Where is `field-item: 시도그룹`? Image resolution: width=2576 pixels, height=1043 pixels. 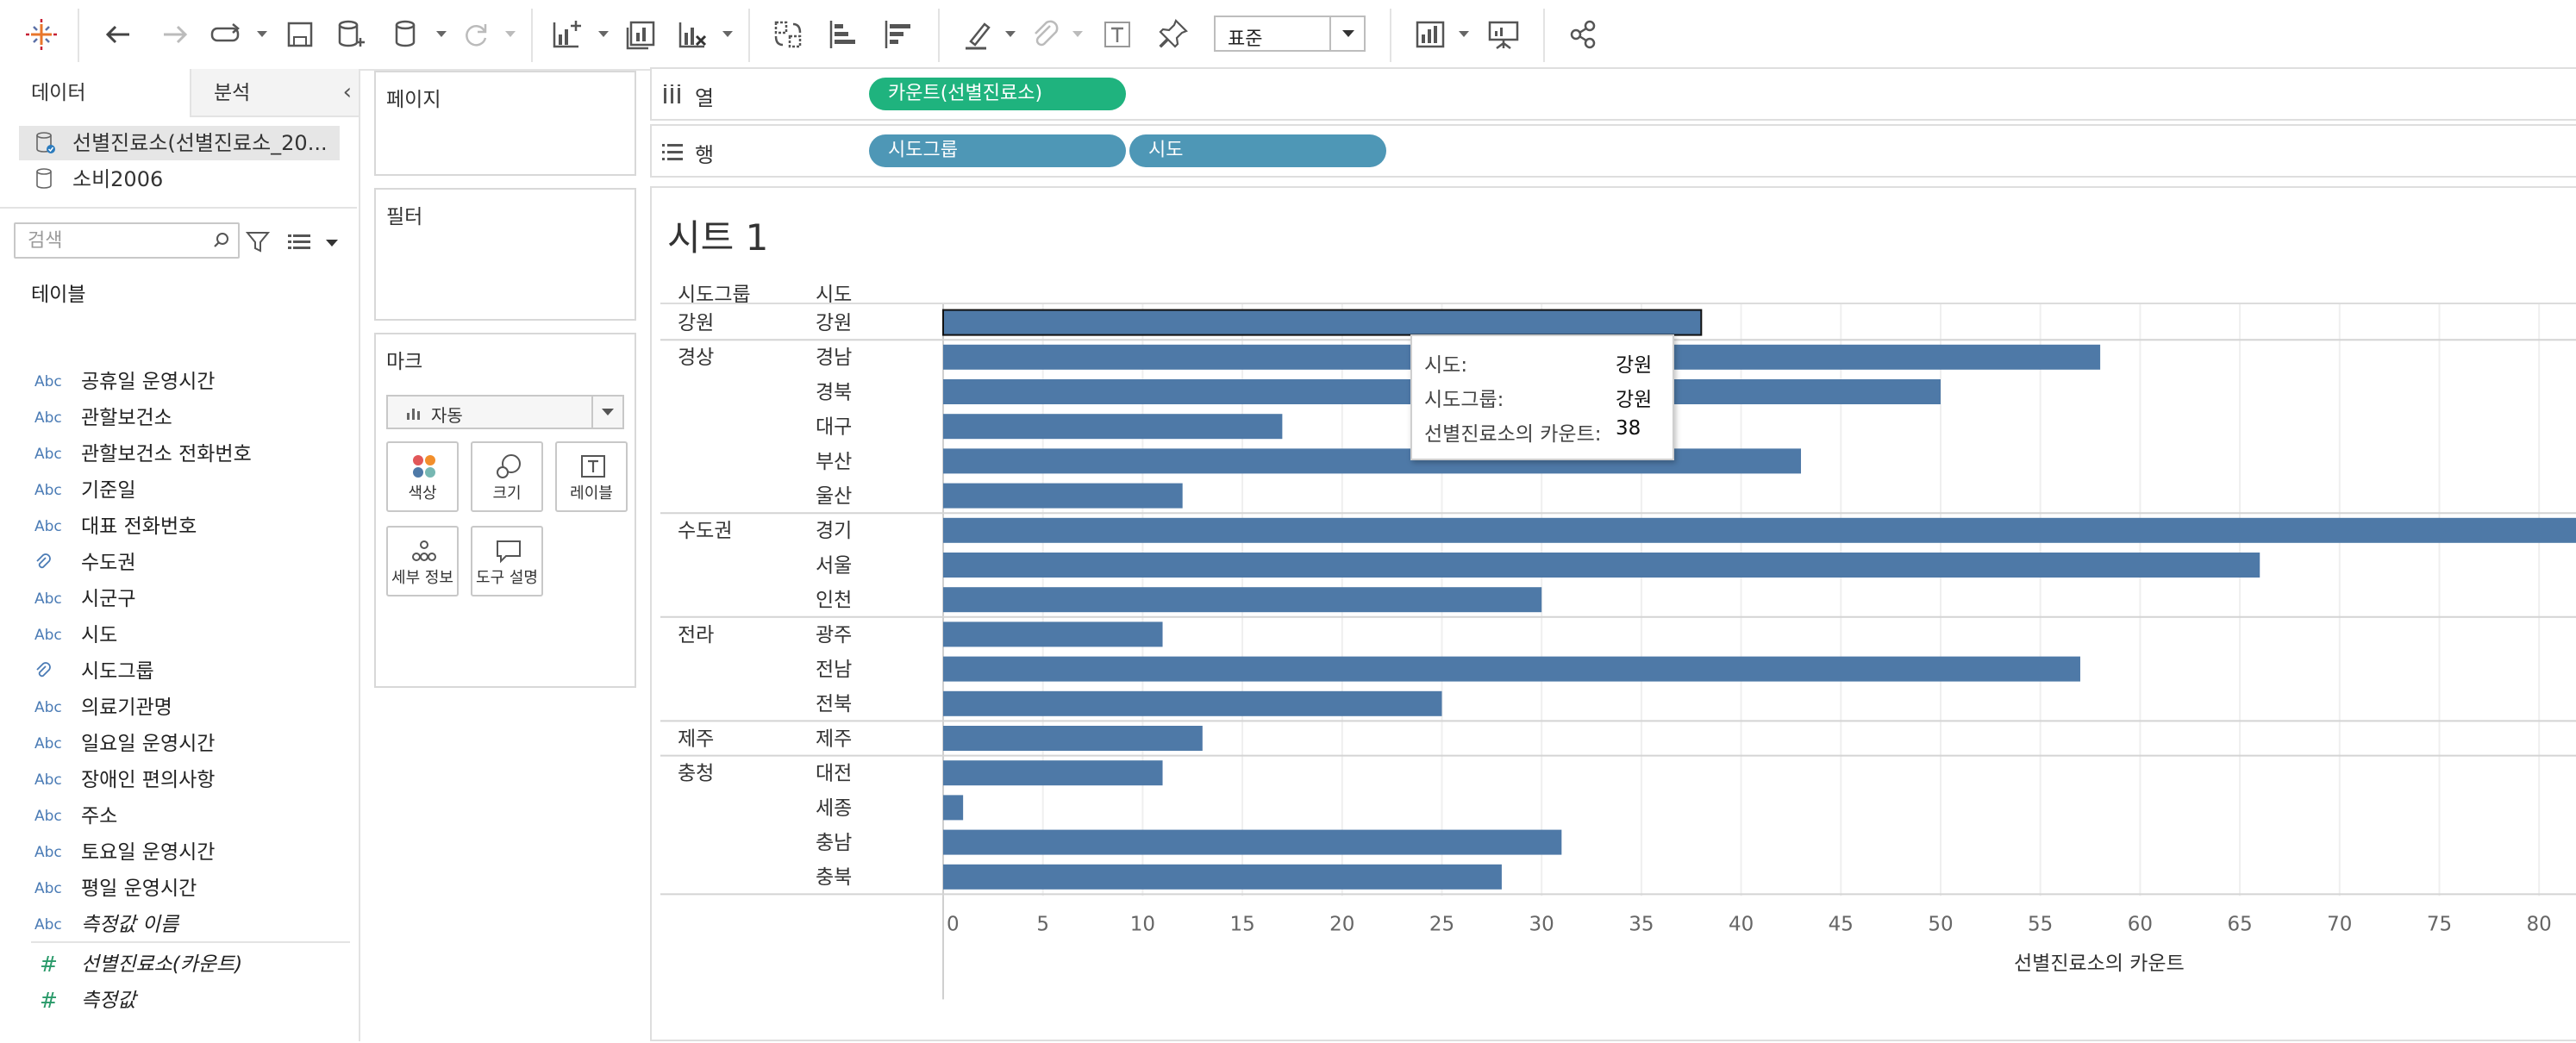
field-item: 시도그룹 is located at coordinates (178, 671).